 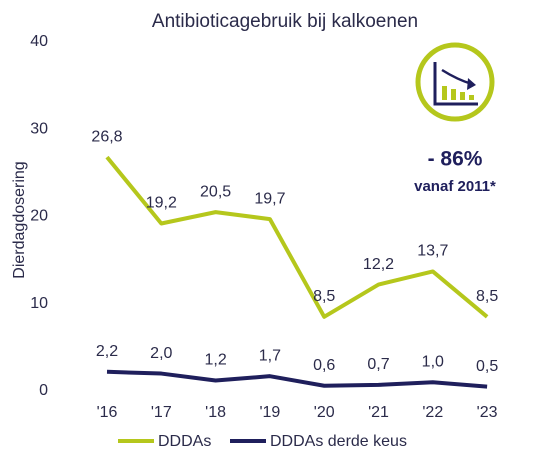 I want to click on x-tick-label: '22, so click(x=432, y=412).